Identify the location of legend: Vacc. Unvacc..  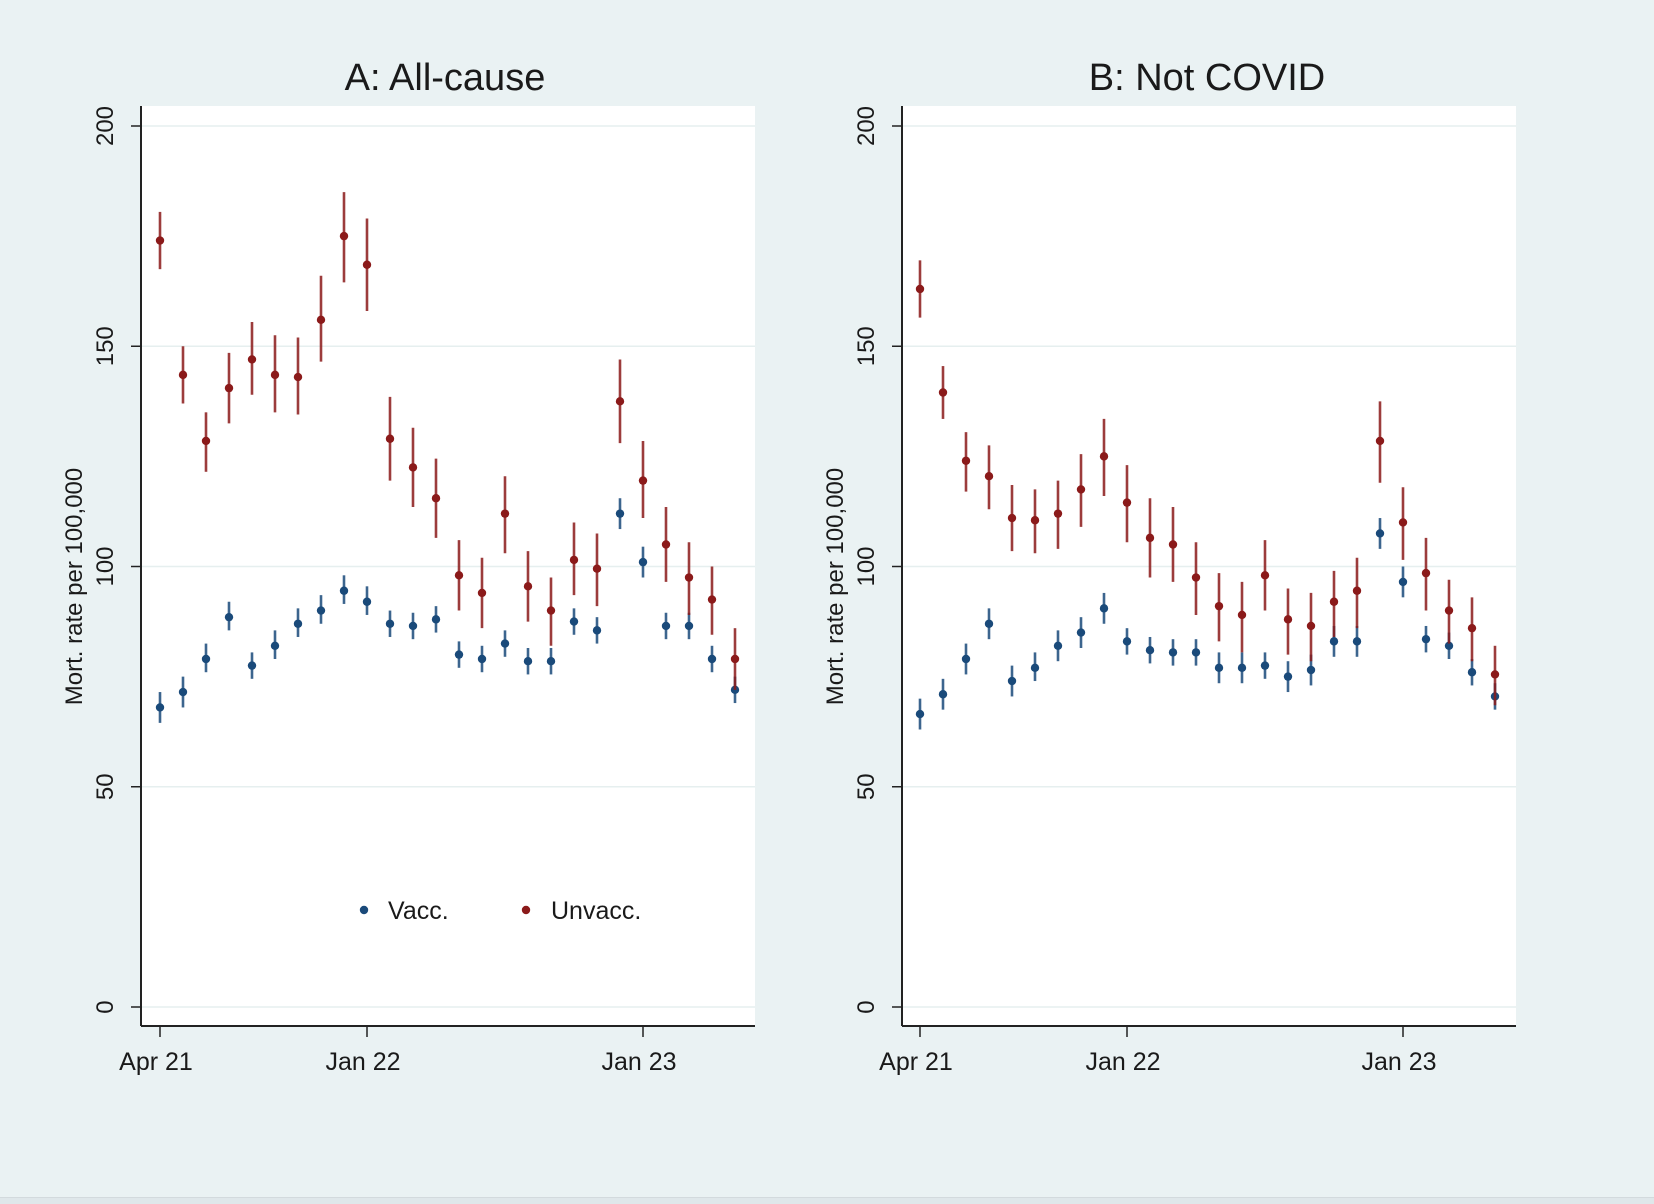
(500, 911).